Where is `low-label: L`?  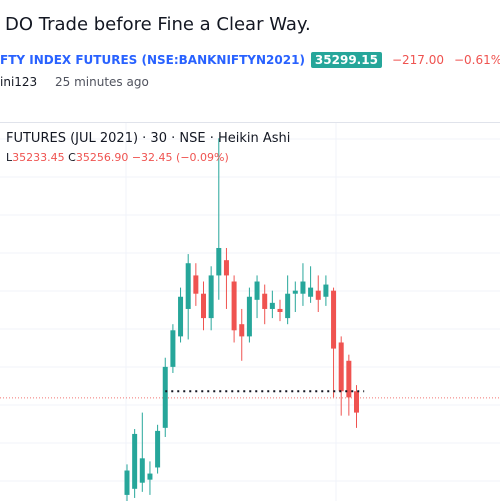
low-label: L is located at coordinates (9, 157).